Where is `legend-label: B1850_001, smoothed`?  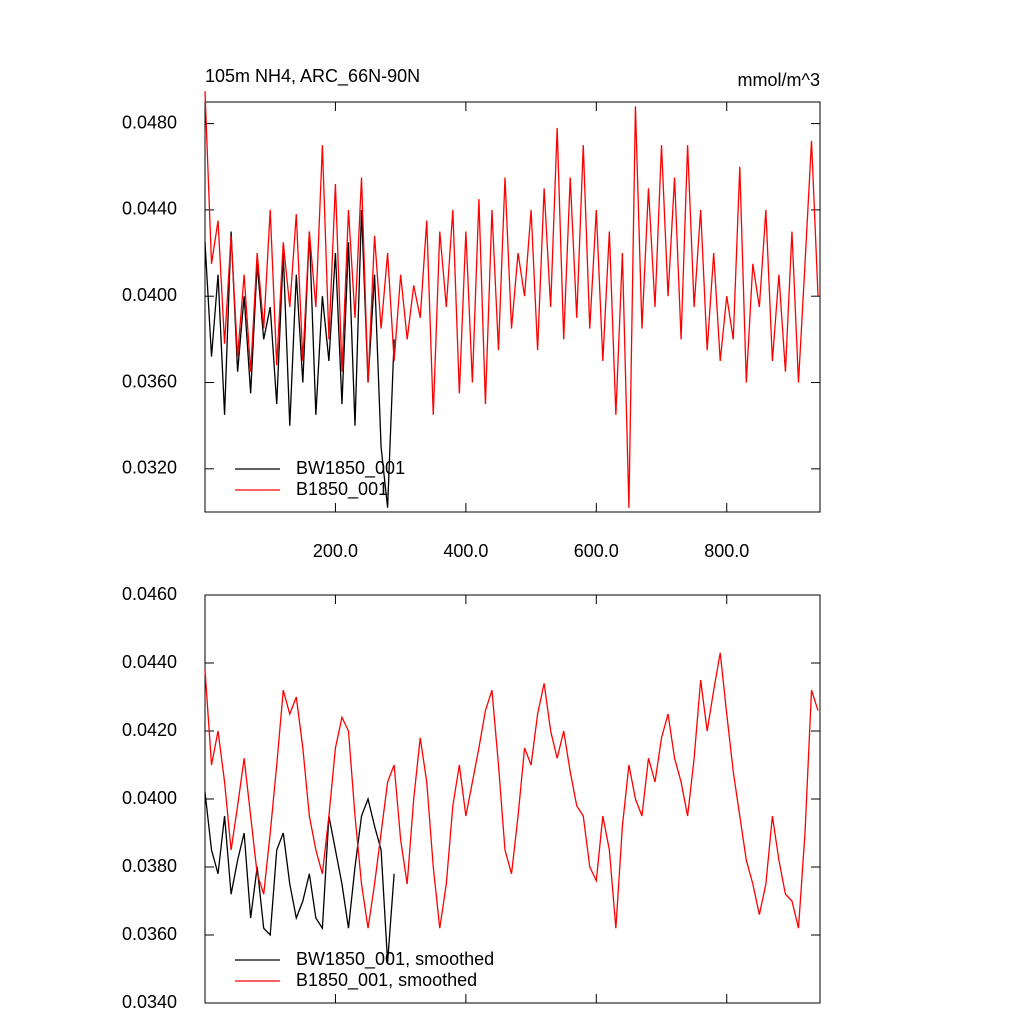 legend-label: B1850_001, smoothed is located at coordinates (386, 980).